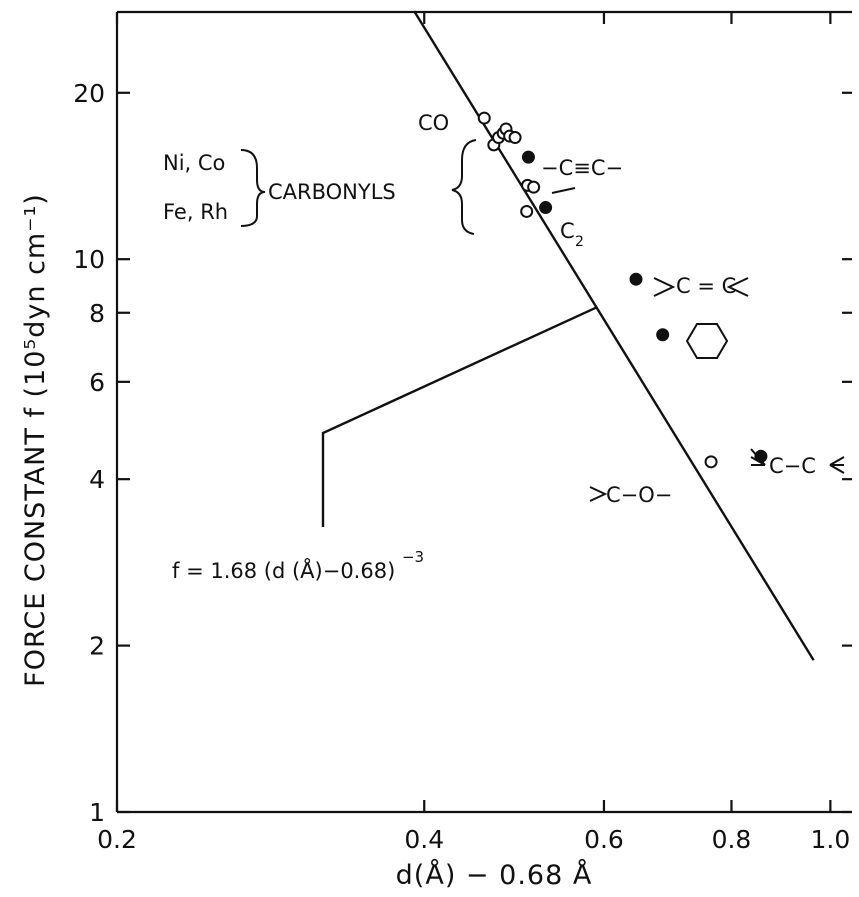 The image size is (859, 897). What do you see at coordinates (567, 231) in the screenshot?
I see `c2-label: C` at bounding box center [567, 231].